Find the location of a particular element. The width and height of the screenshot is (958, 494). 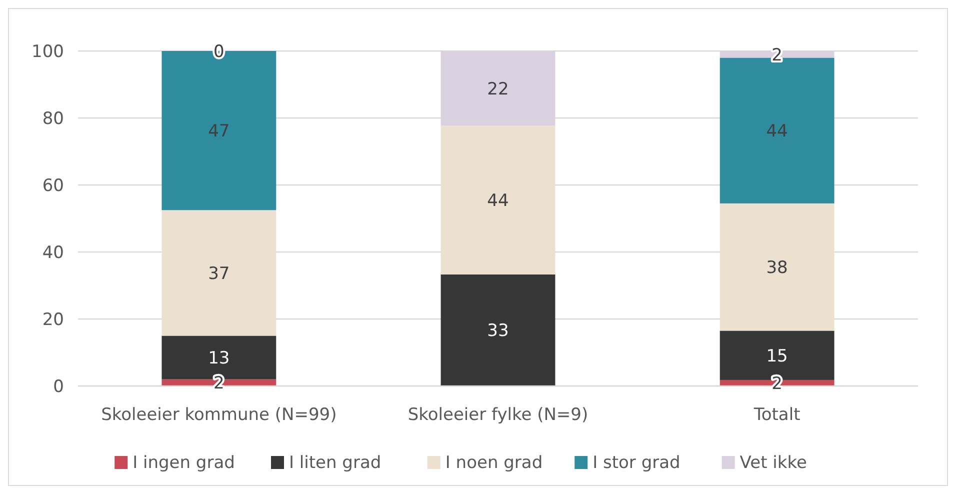

data-label: 38 is located at coordinates (777, 268).